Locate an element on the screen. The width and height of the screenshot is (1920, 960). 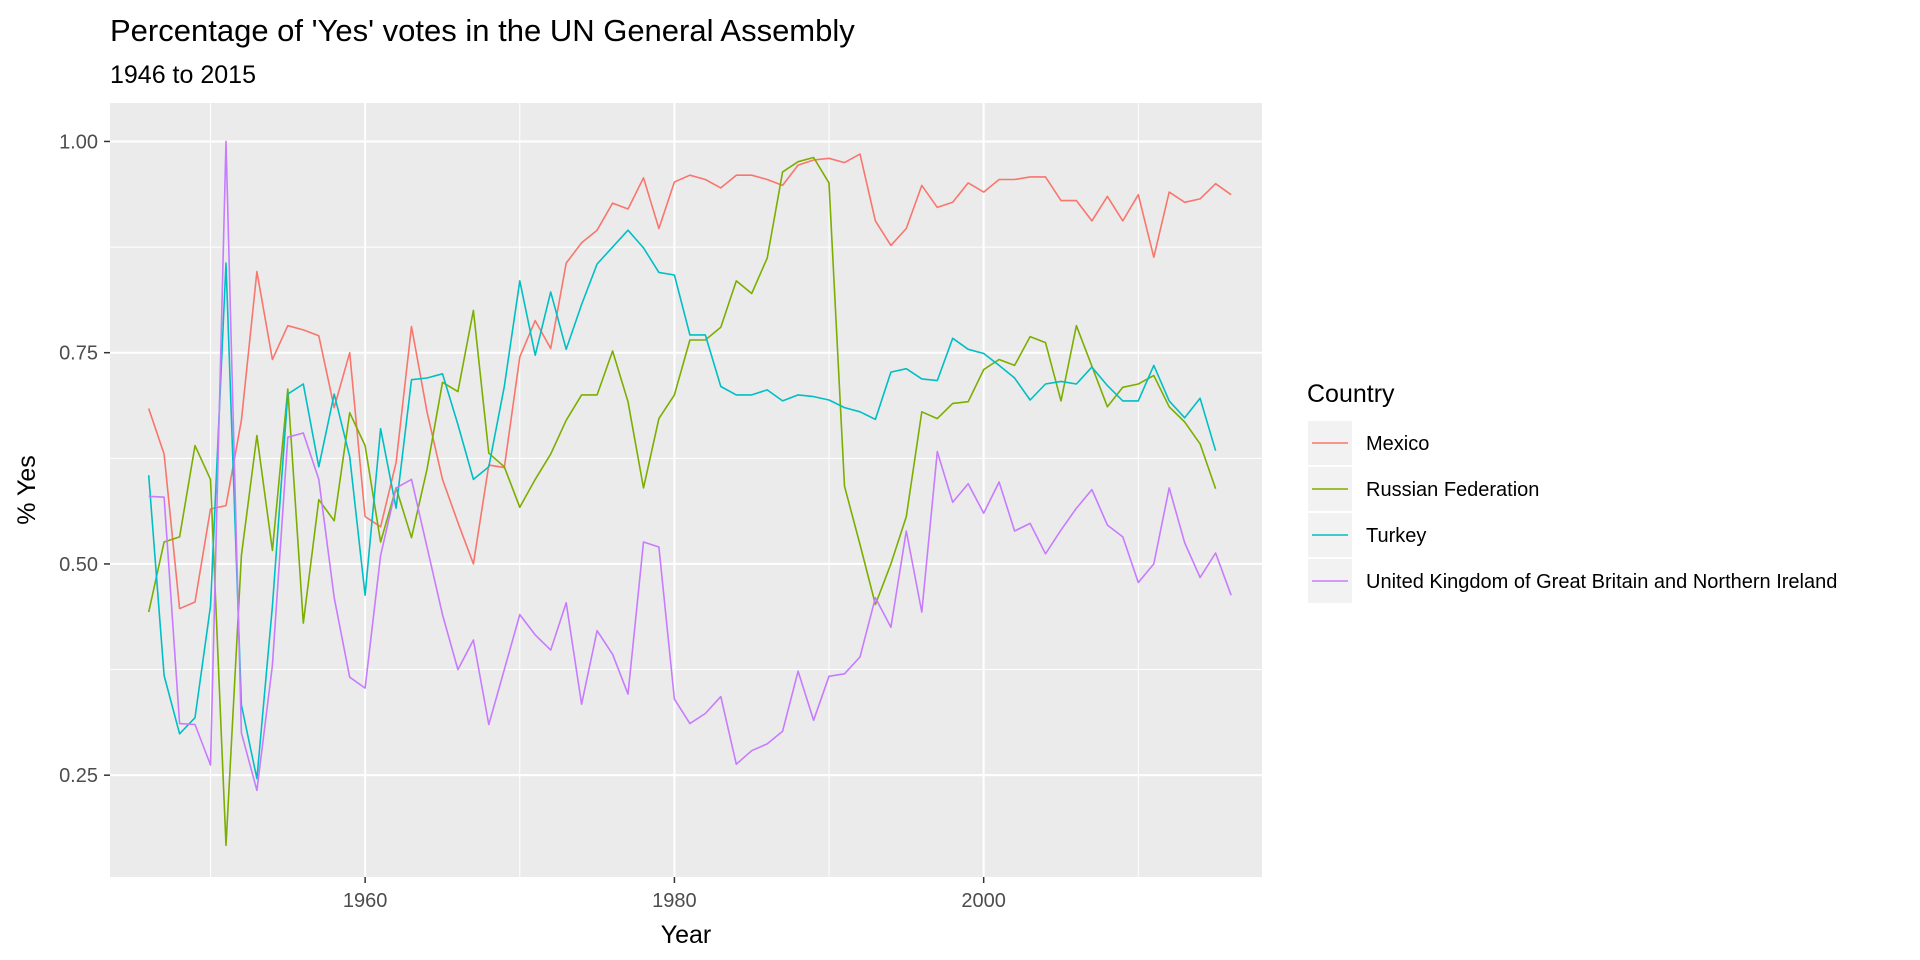
y-axis-title: % Yes is located at coordinates (27, 490).